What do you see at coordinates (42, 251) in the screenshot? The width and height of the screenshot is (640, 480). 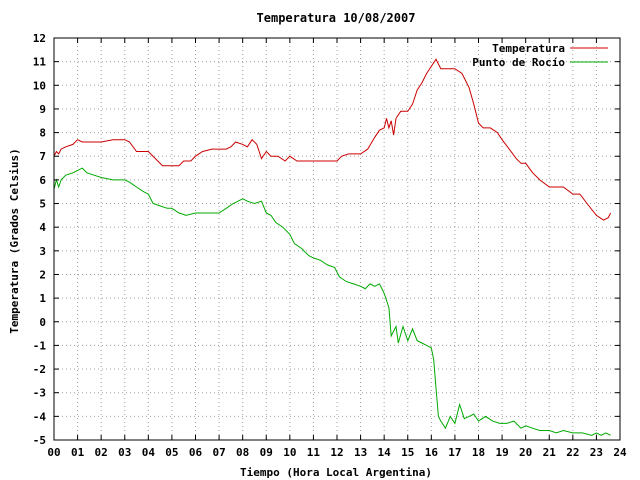 I see `y-tick-label: 3` at bounding box center [42, 251].